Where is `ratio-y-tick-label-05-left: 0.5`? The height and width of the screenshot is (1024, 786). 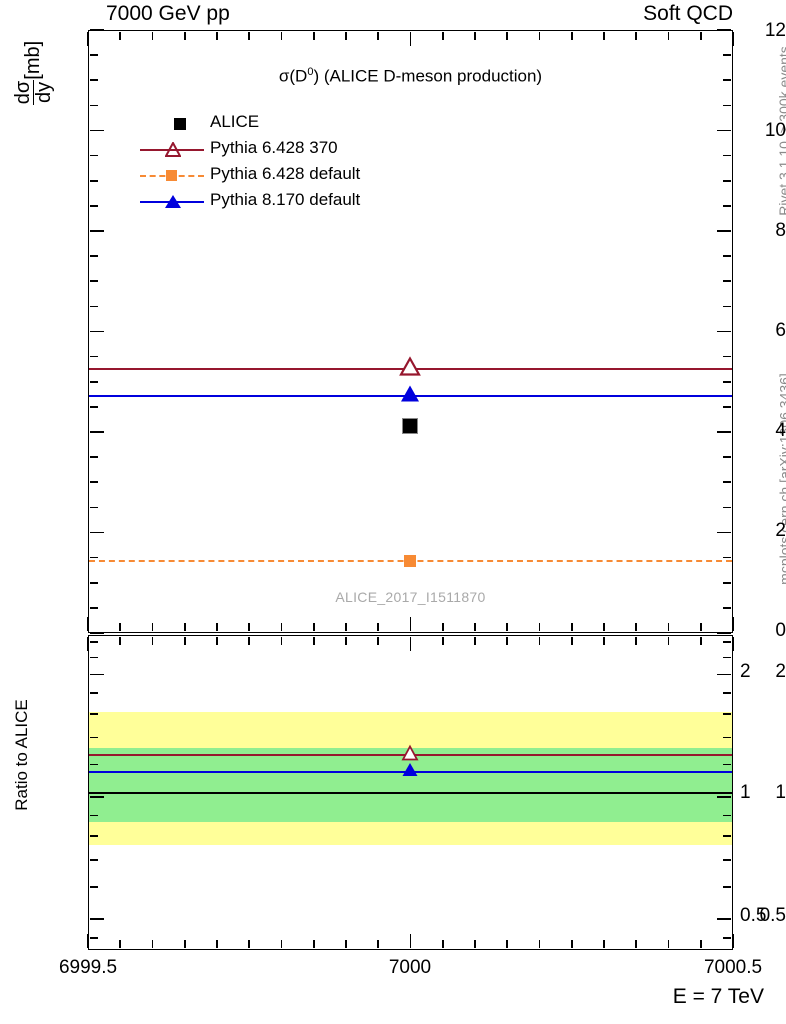 ratio-y-tick-label-05-left: 0.5 is located at coordinates (772, 915).